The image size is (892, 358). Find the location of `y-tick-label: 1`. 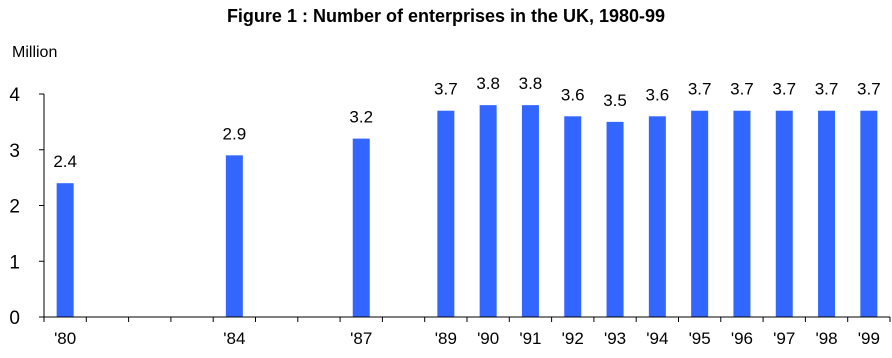

y-tick-label: 1 is located at coordinates (14, 262).